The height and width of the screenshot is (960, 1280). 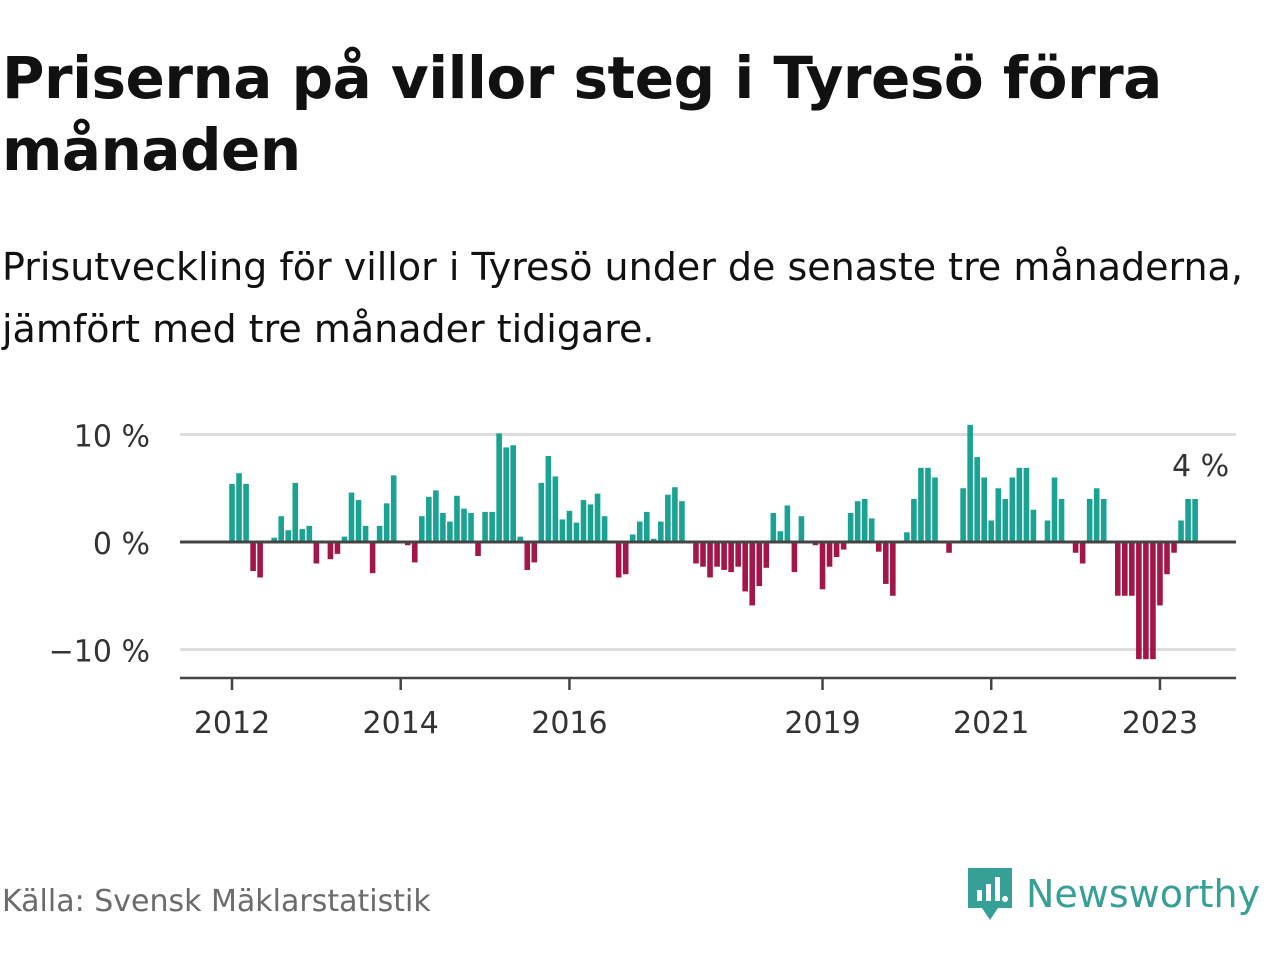 I want to click on y-tick-label: −10 %, so click(x=99, y=652).